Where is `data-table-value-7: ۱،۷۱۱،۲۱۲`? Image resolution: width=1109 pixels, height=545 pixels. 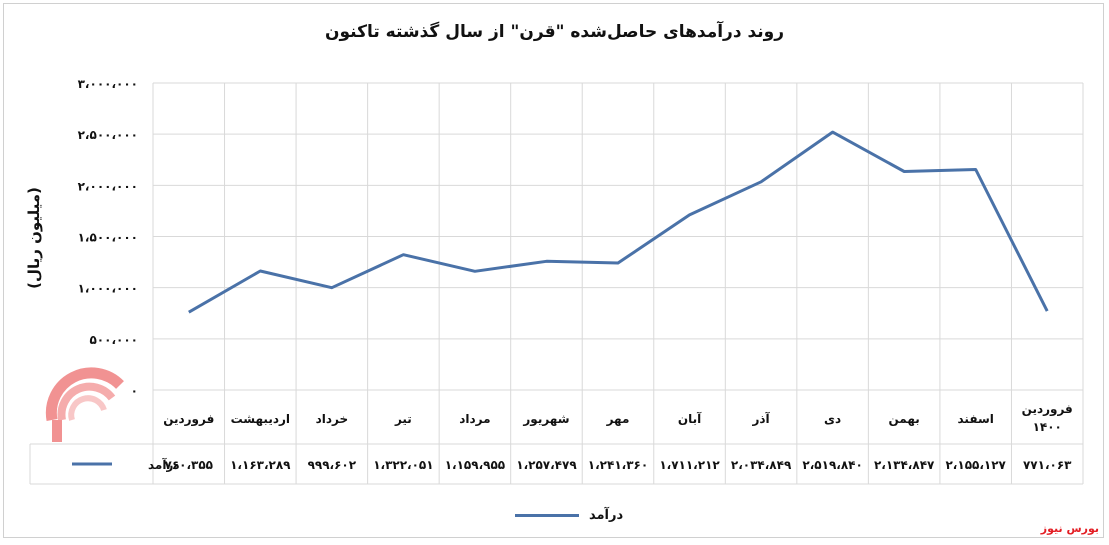 data-table-value-7: ۱،۷۱۱،۲۱۲ is located at coordinates (689, 465).